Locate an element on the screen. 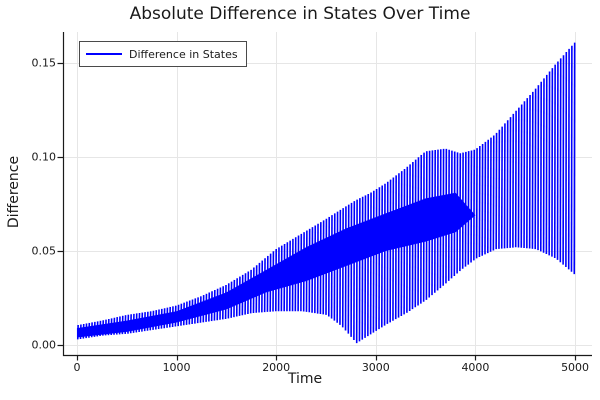  x-tick-label: 0 is located at coordinates (77, 367).